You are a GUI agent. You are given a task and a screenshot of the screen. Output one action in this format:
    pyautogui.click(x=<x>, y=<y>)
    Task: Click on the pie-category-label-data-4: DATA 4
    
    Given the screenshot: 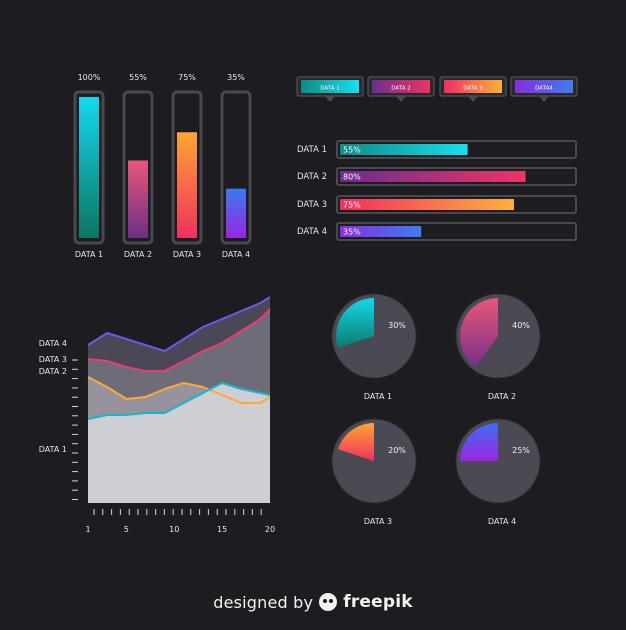 What is the action you would take?
    pyautogui.click(x=502, y=521)
    